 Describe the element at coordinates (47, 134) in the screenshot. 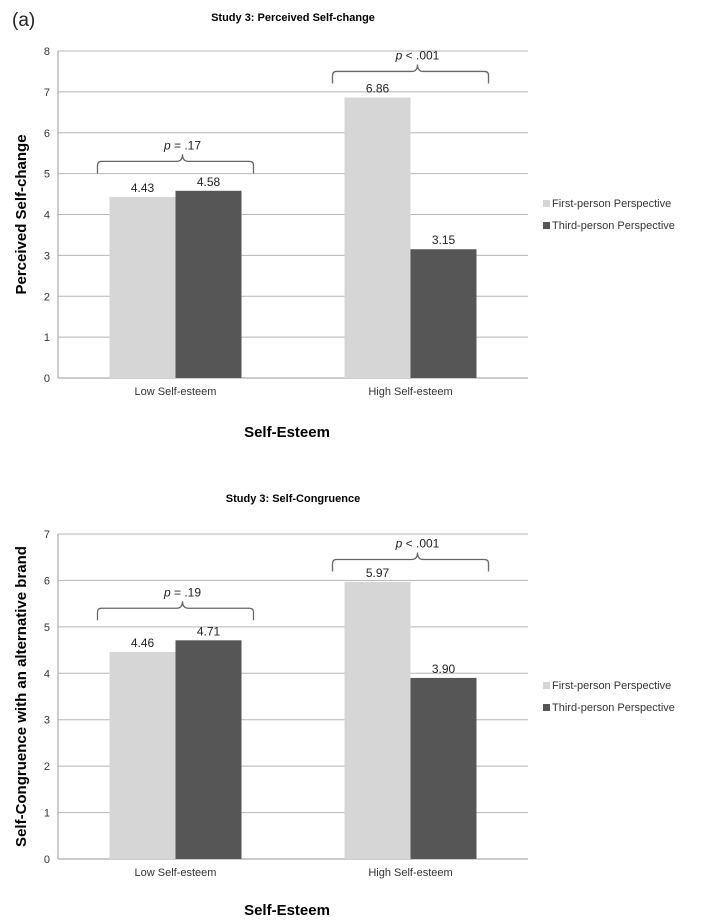

I see `chart1-ytick-6: 6` at that location.